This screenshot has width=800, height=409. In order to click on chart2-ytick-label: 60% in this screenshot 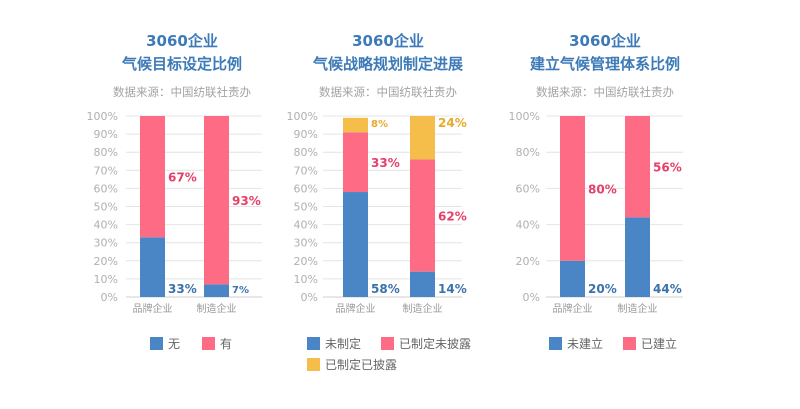, I will do `click(306, 188)`.